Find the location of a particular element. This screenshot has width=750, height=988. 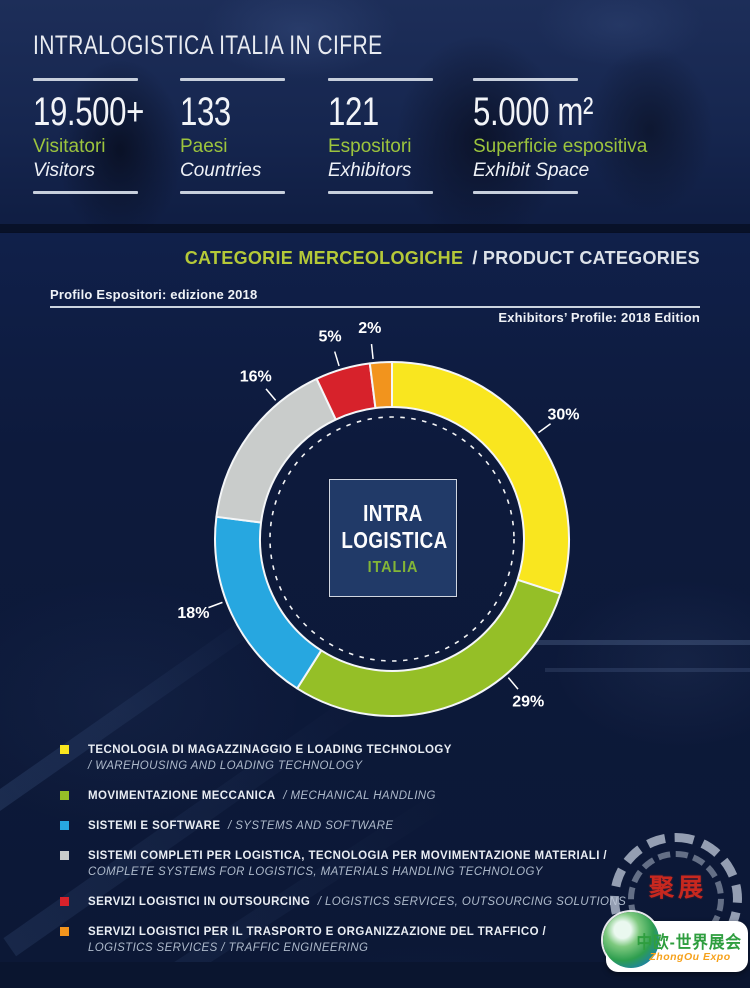

donut-percent-label-1: 29% is located at coordinates (528, 701).